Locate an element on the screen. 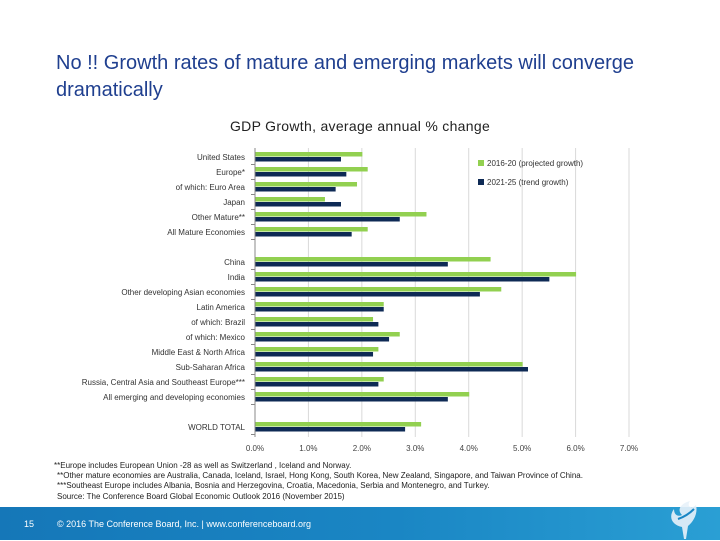  category-label: Japan is located at coordinates (234, 202).